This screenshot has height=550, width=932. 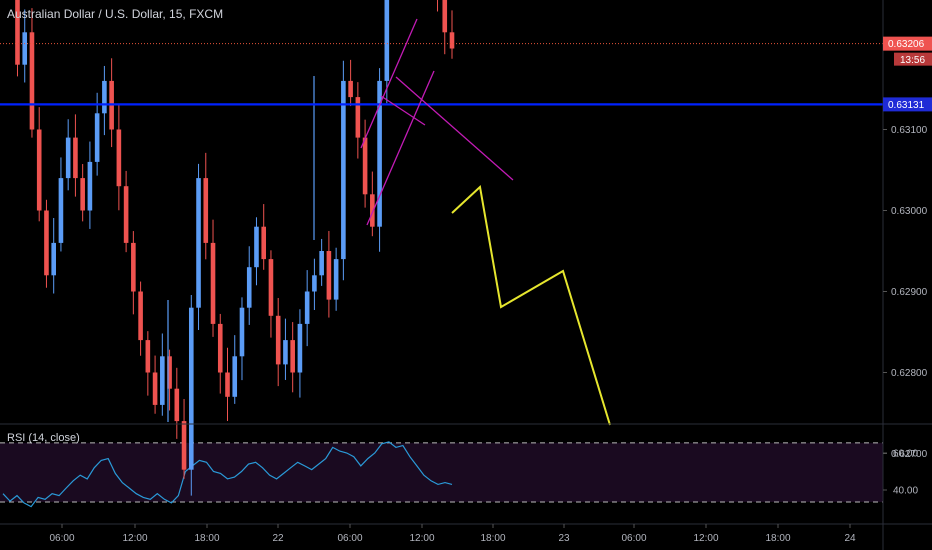 I want to click on support-tag, so click(x=907, y=104).